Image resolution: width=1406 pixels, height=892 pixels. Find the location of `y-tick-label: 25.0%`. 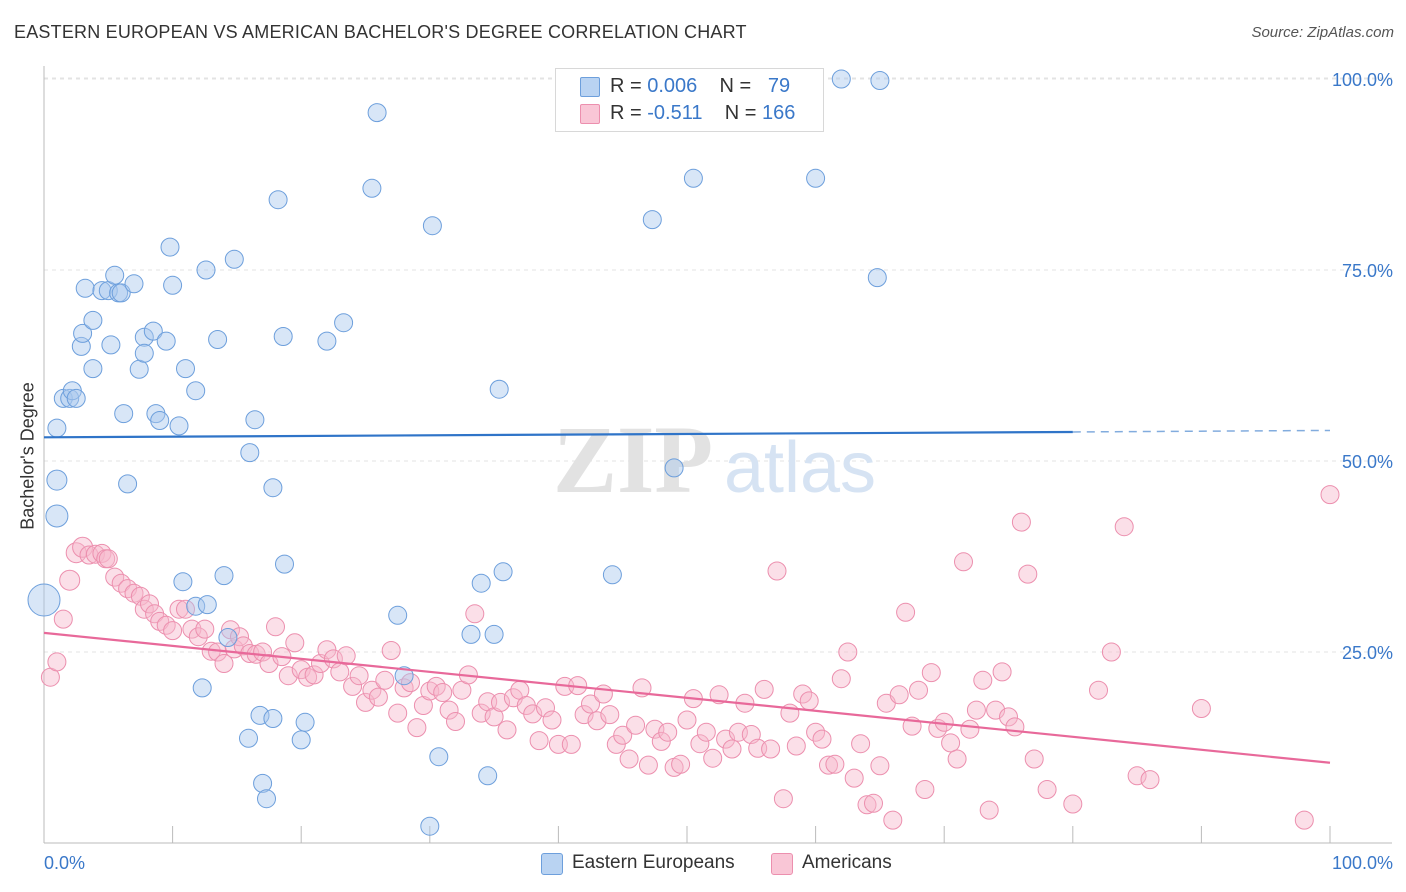

y-tick-label: 25.0% is located at coordinates (1367, 653).